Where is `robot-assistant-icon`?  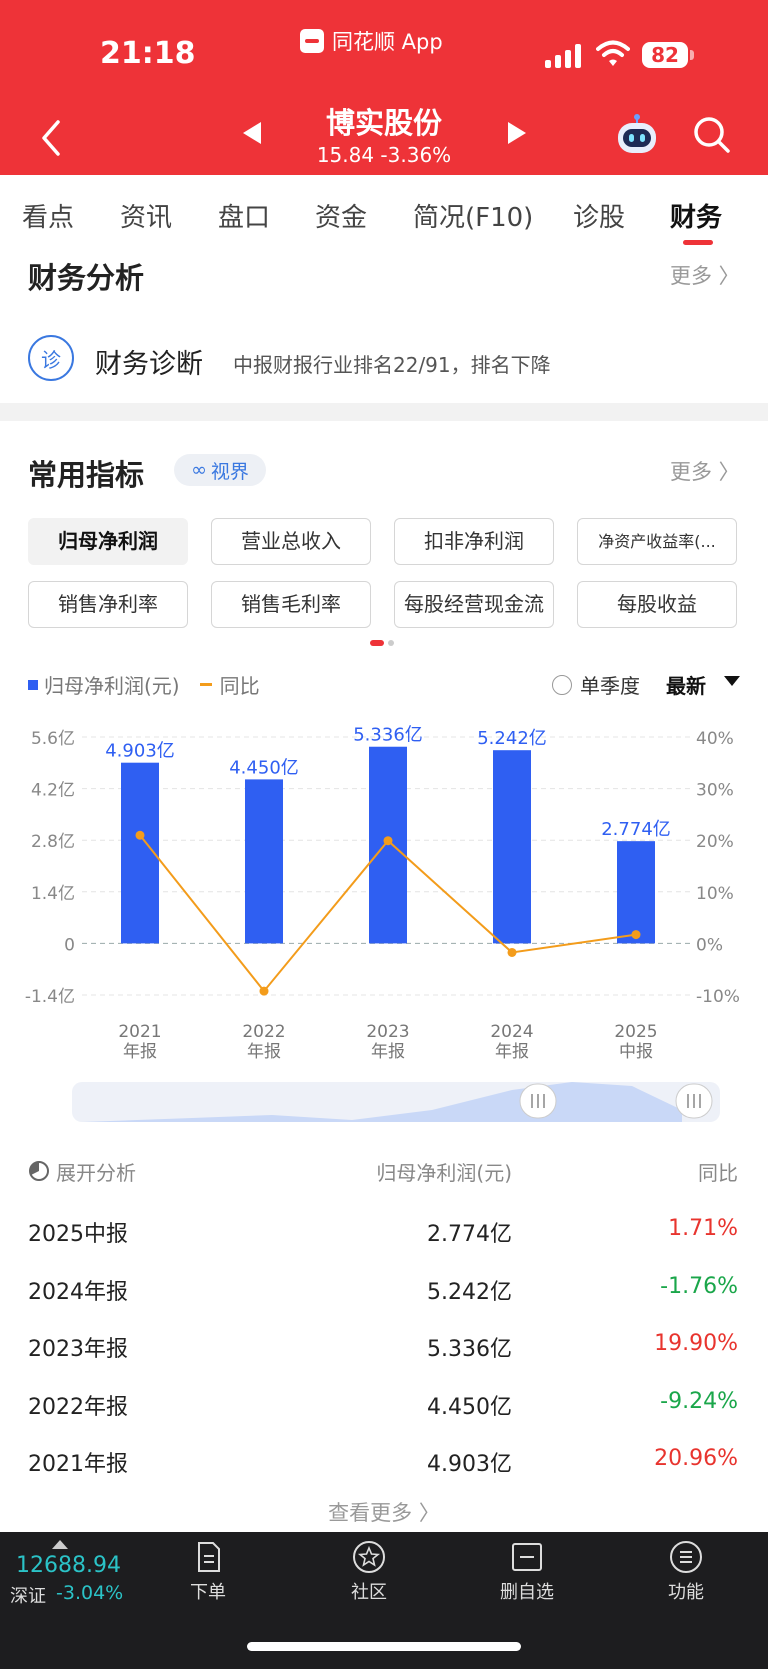
robot-assistant-icon is located at coordinates (637, 135).